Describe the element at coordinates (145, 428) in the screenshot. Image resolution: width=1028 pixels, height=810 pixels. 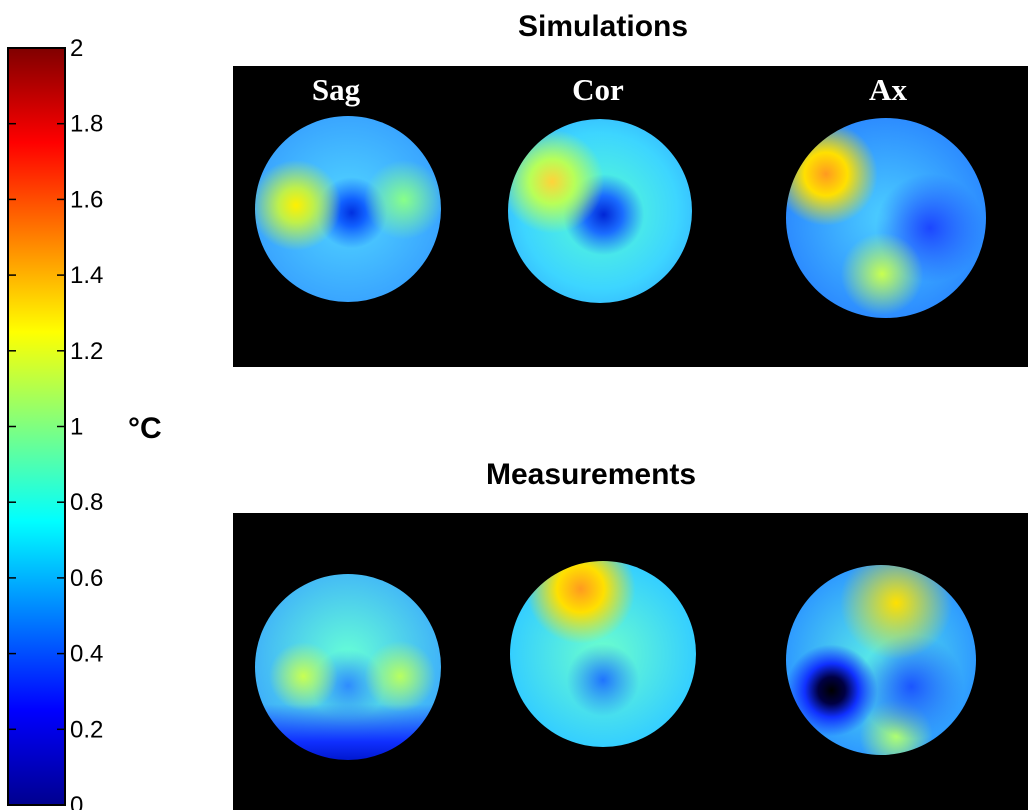
I see `colorbar-unit-label: °C` at that location.